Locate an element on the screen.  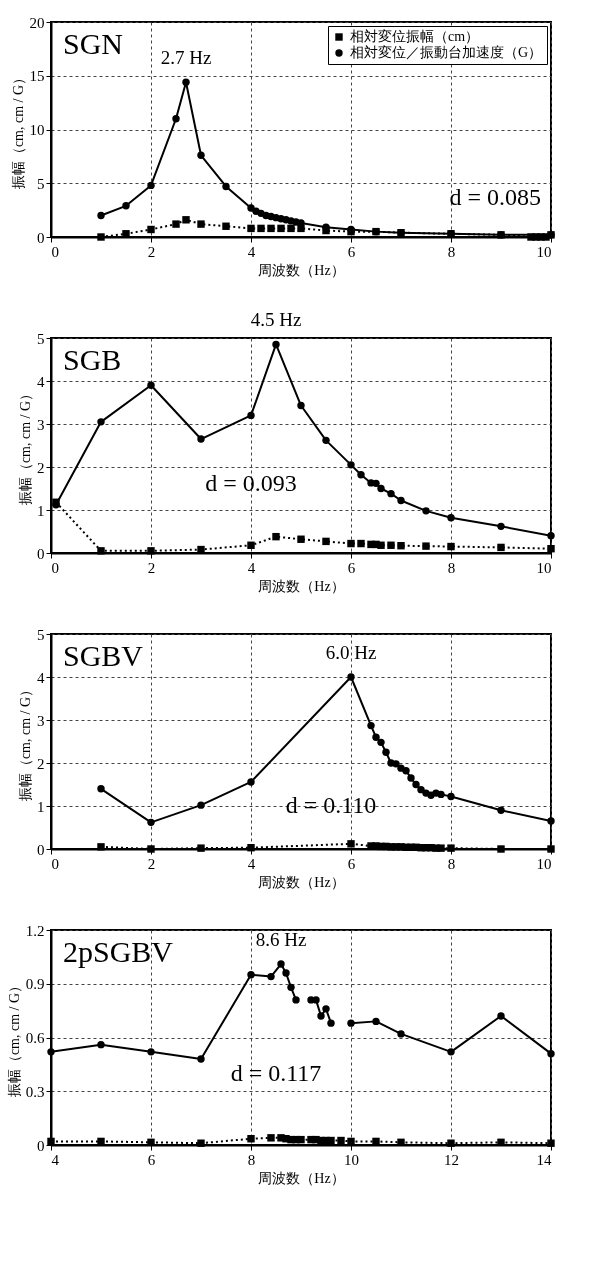
legend-label: 相対変位／振動台加速度（G） is located at coordinates (446, 52).